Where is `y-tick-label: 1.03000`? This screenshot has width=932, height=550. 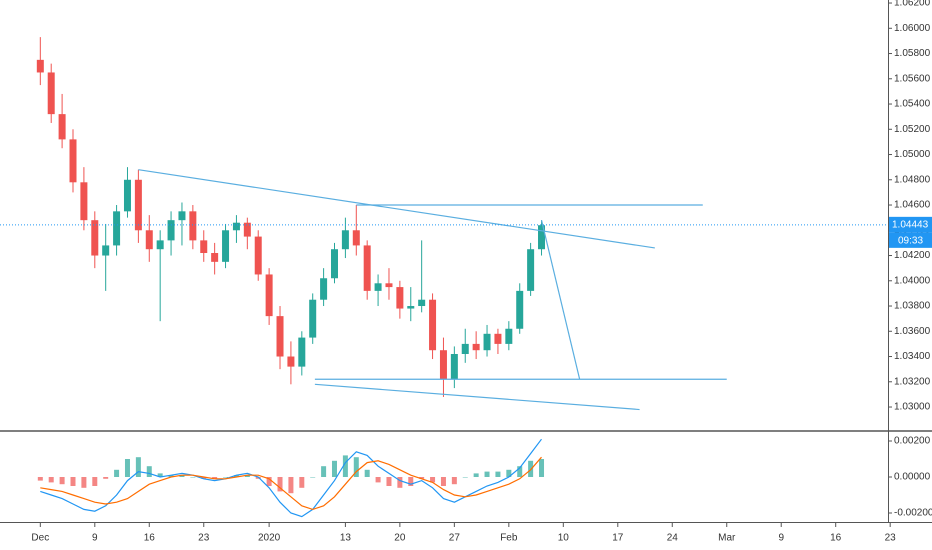 y-tick-label: 1.03000 is located at coordinates (912, 407).